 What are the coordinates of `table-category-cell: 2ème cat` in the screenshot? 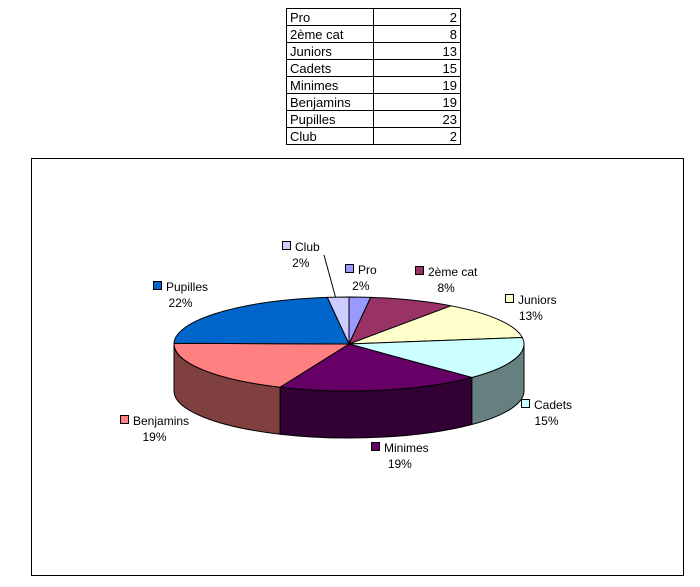 It's located at (330, 34).